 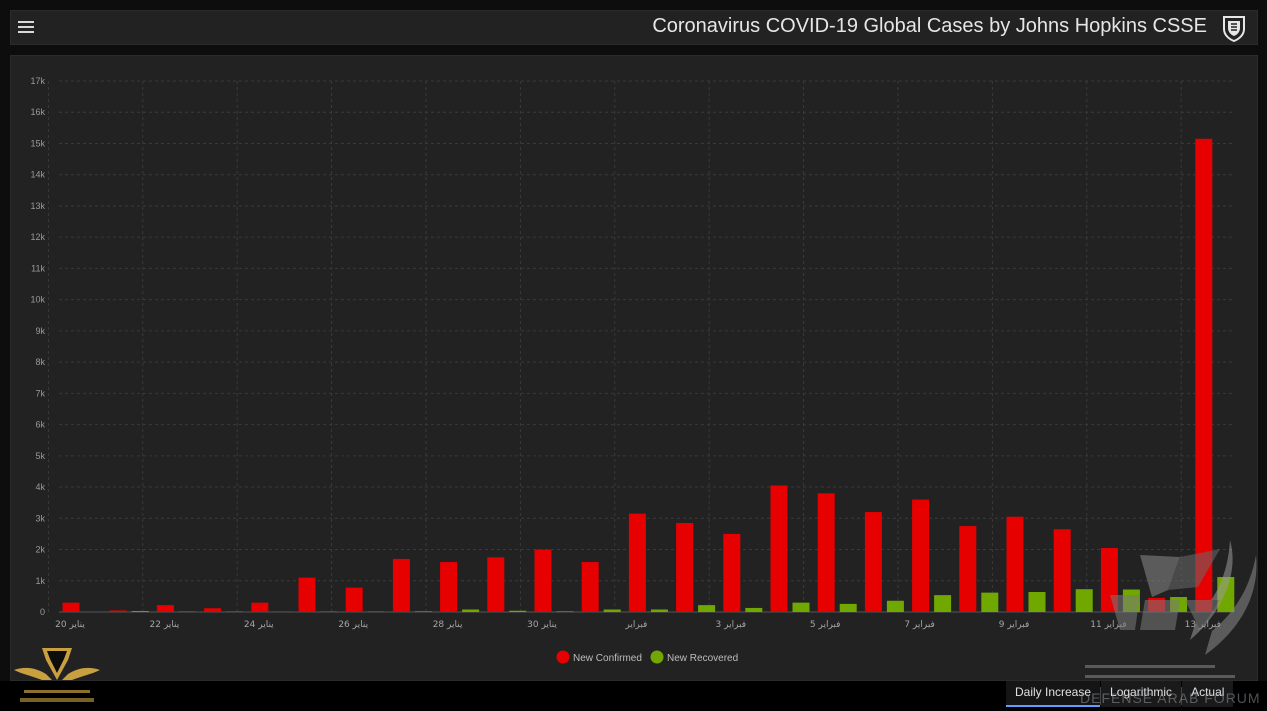 What do you see at coordinates (40, 456) in the screenshot?
I see `y-tick-label: 5k` at bounding box center [40, 456].